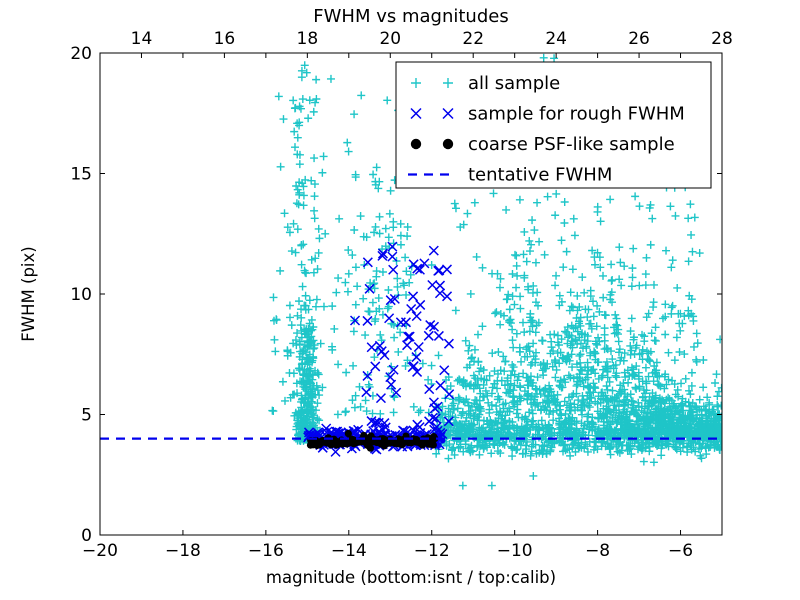 This screenshot has height=600, width=800. What do you see at coordinates (86, 416) in the screenshot?
I see `y-tick-label: 5` at bounding box center [86, 416].